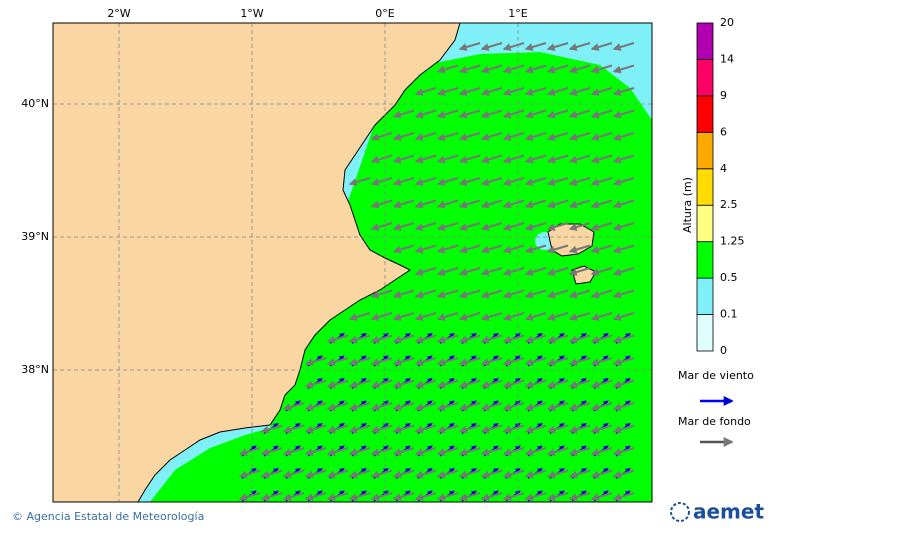 The width and height of the screenshot is (900, 537). I want to click on logo-text: aemet, so click(728, 512).